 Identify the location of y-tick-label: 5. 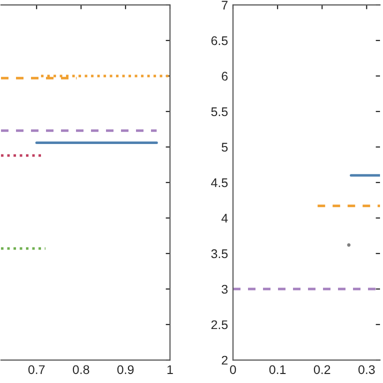
(225, 147).